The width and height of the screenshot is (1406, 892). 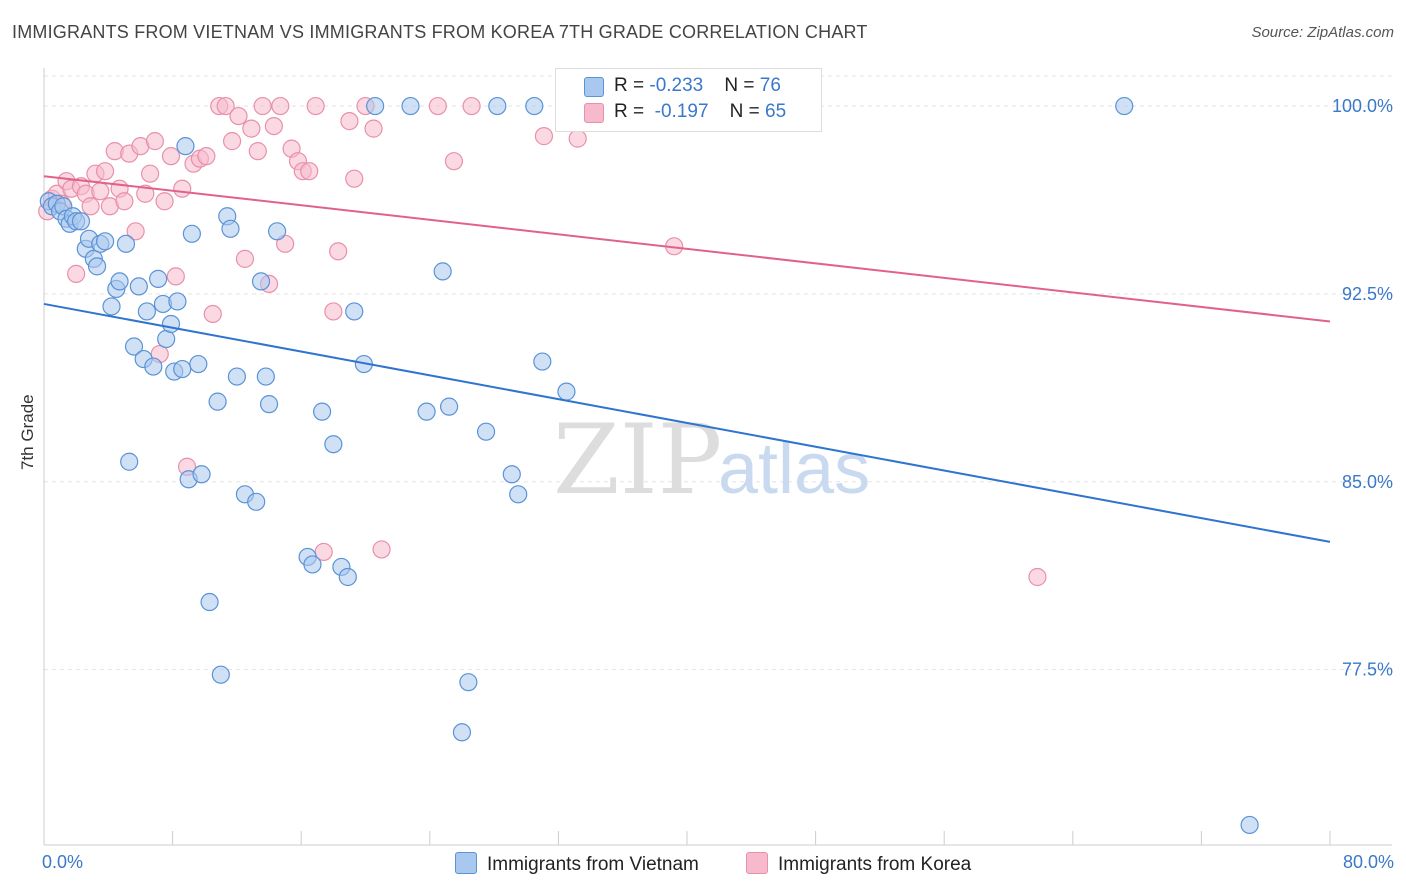 What do you see at coordinates (794, 469) in the screenshot?
I see `watermark-atlas: atlas` at bounding box center [794, 469].